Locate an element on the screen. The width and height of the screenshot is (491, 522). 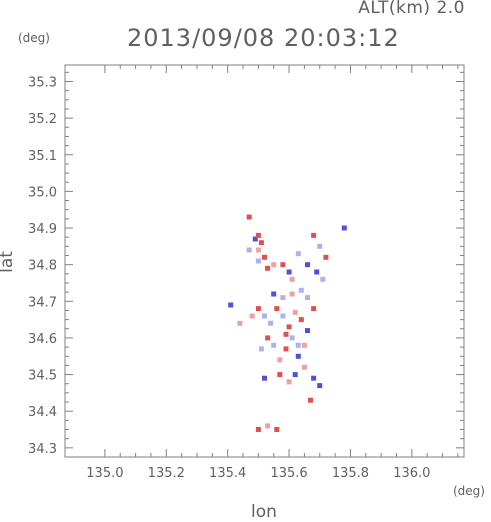
x-tick-label: 136.0 is located at coordinates (411, 473).